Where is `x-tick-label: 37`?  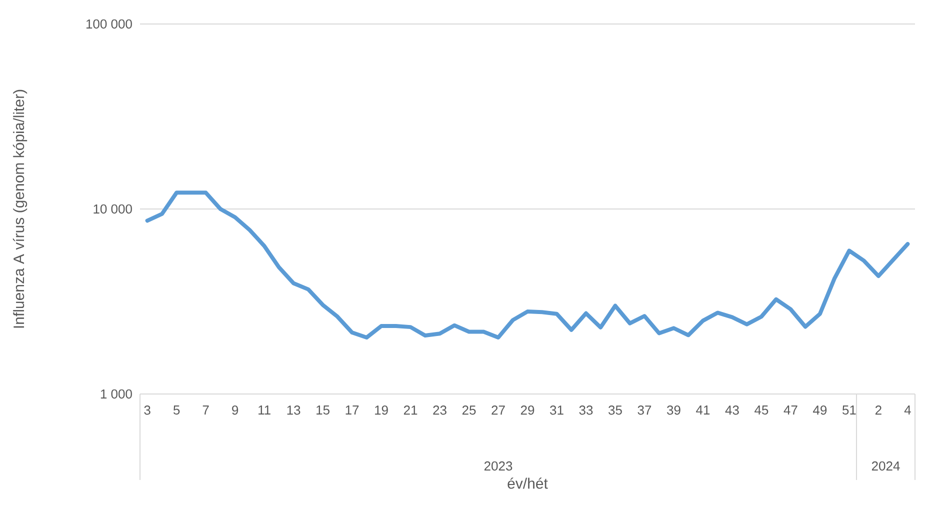
x-tick-label: 37 is located at coordinates (645, 410).